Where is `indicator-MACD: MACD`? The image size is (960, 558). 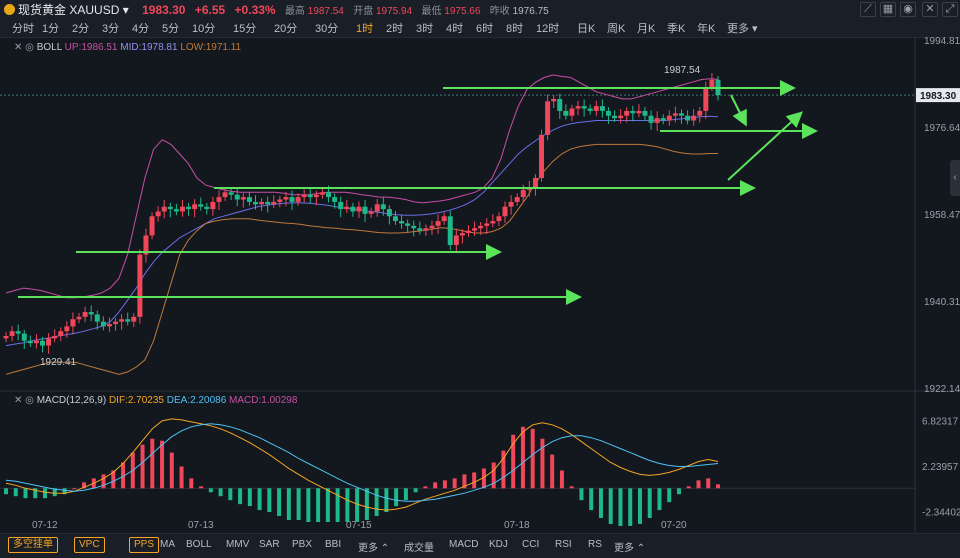 indicator-MACD: MACD is located at coordinates (464, 544).